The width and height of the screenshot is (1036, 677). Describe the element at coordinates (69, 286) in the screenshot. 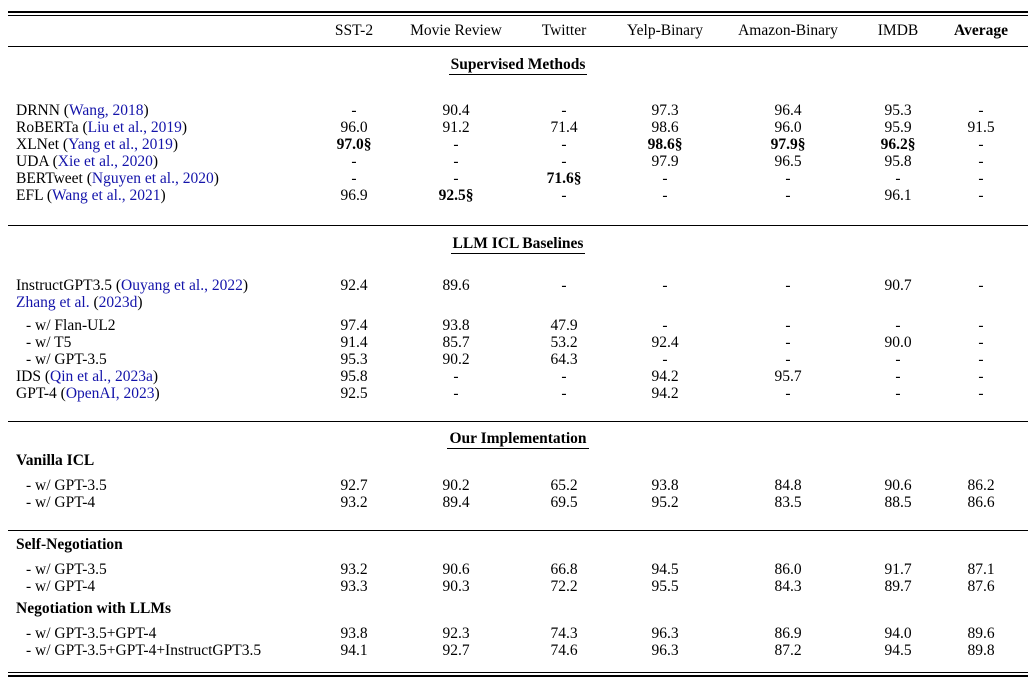

I see `label-text: InstructGPT3.5 (` at that location.